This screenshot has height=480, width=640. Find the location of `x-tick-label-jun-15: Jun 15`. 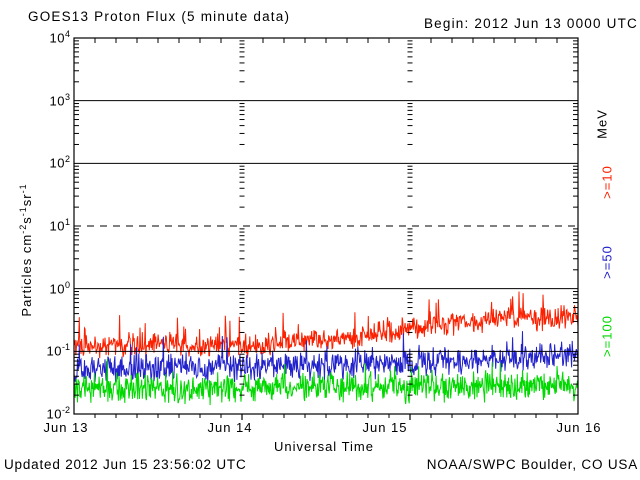

x-tick-label-jun-15: Jun 15 is located at coordinates (385, 427).